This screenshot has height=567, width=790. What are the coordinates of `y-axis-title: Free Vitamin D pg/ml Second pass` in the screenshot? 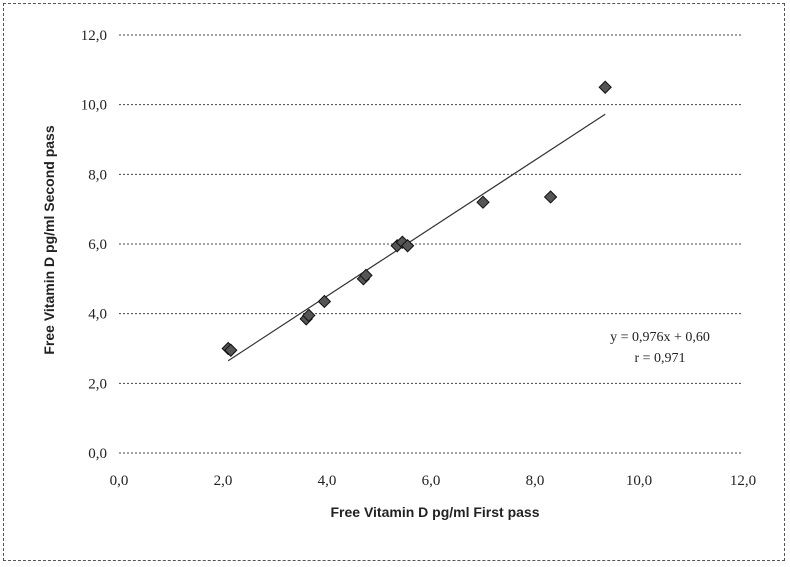 It's located at (49, 239).